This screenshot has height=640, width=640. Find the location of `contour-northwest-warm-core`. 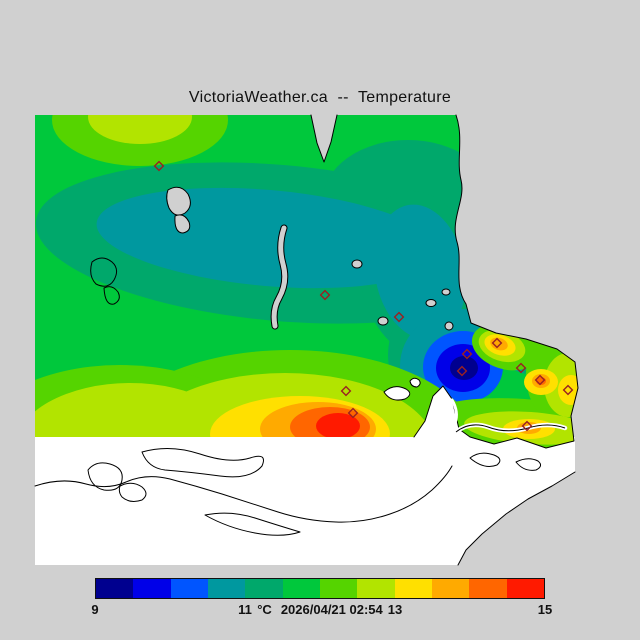

contour-northwest-warm-core is located at coordinates (140, 129).